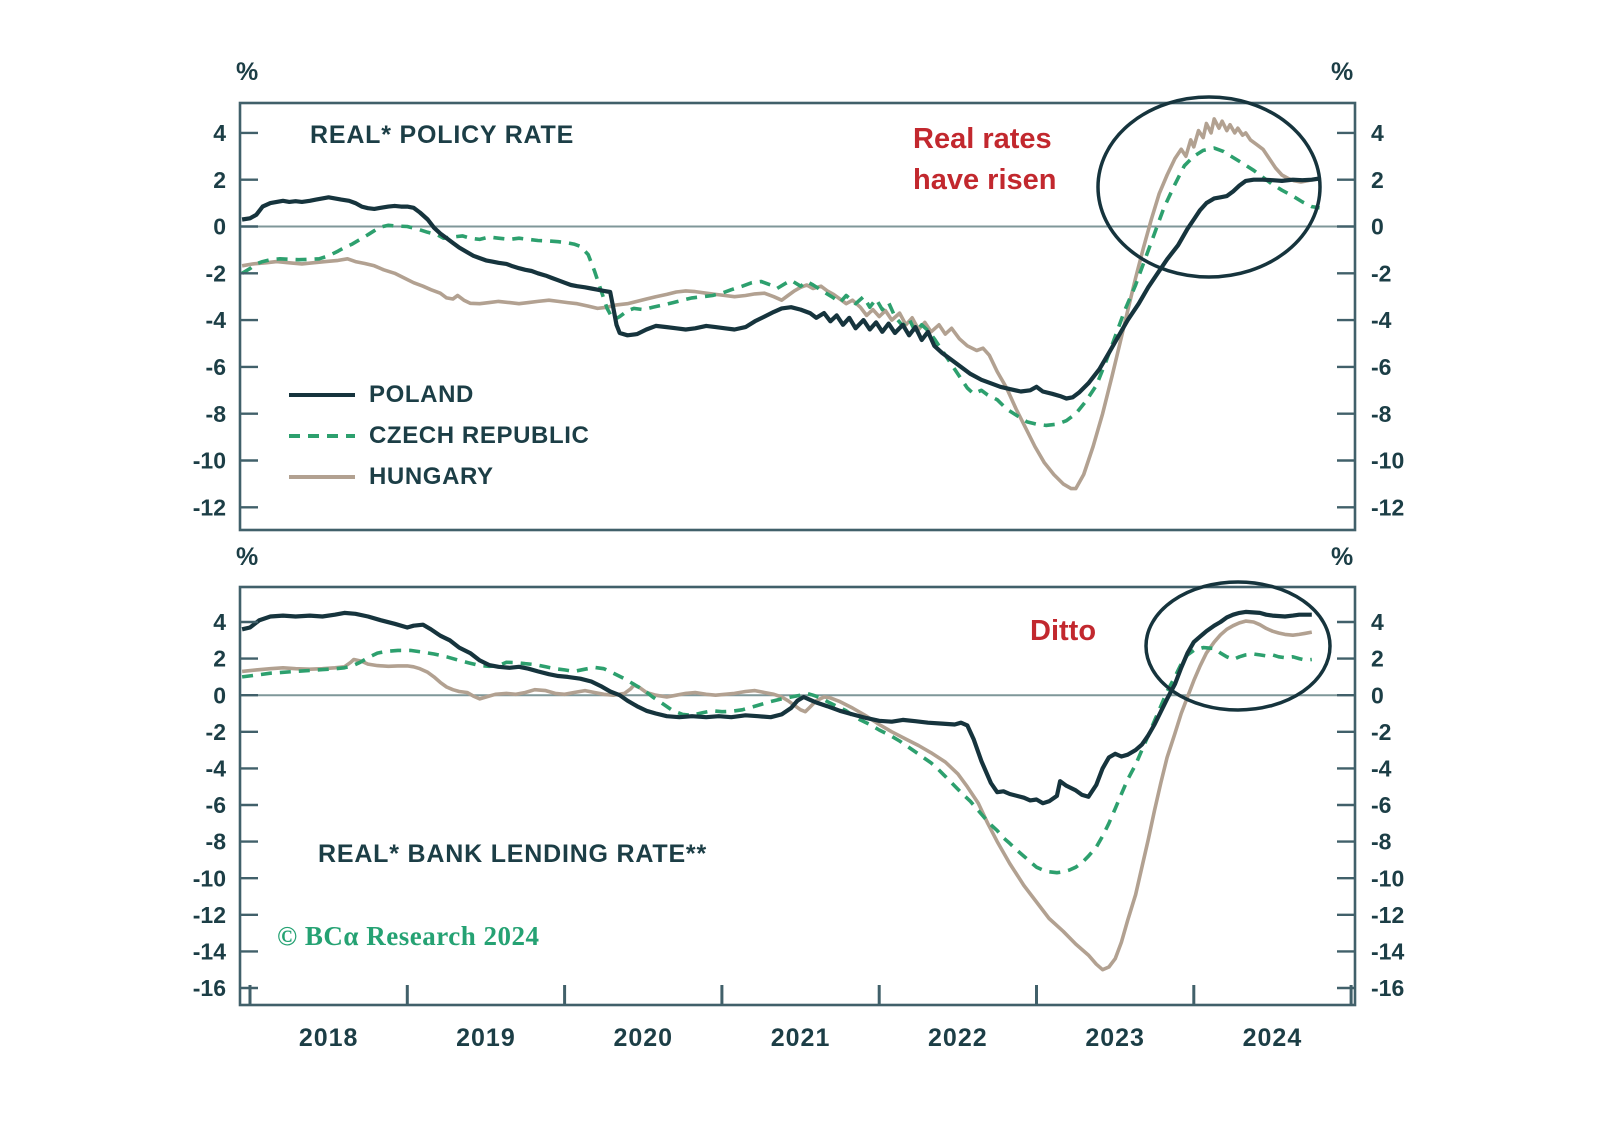 The width and height of the screenshot is (1598, 1144). Describe the element at coordinates (442, 135) in the screenshot. I see `policy-rate-title: REAL* POLICY RATE` at that location.